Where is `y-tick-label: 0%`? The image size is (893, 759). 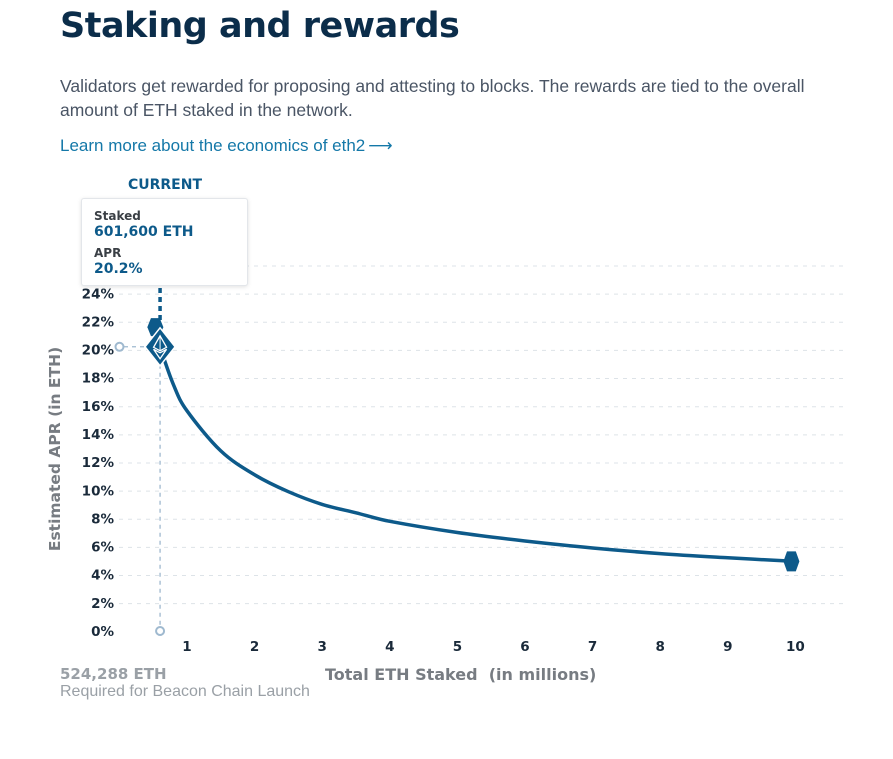 y-tick-label: 0% is located at coordinates (102, 632).